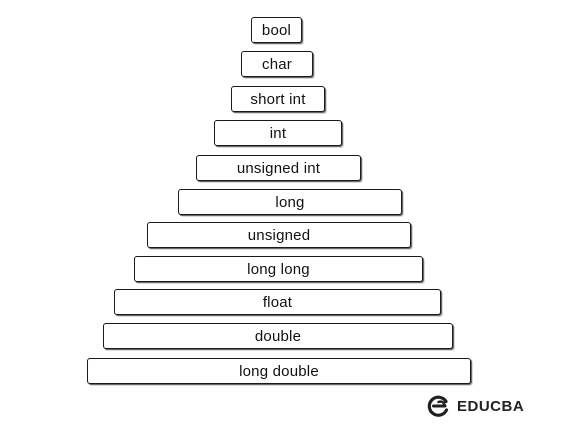 The width and height of the screenshot is (564, 434). Describe the element at coordinates (276, 30) in the screenshot. I see `tier-bool: bool` at that location.